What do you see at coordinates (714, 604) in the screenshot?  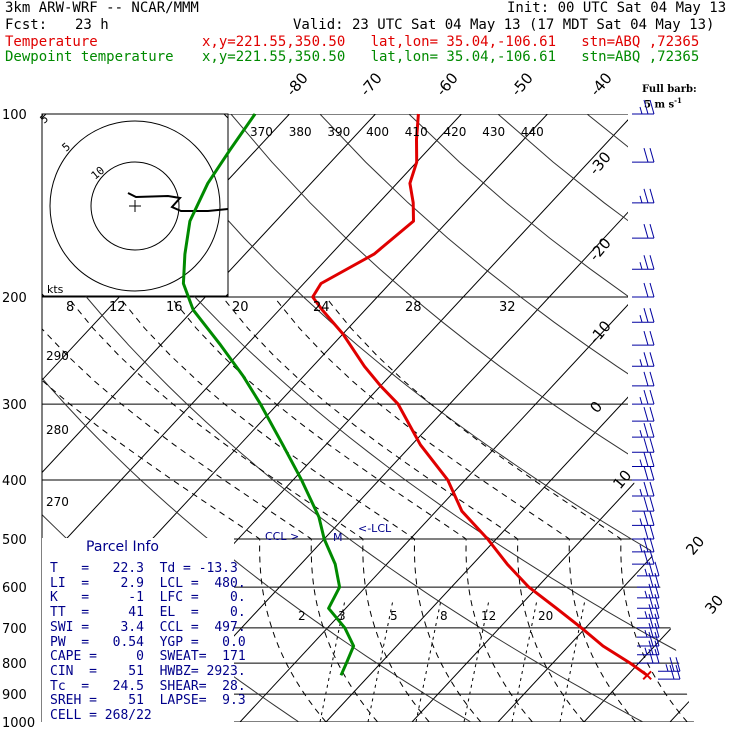 I see `isotherm-label: 30` at bounding box center [714, 604].